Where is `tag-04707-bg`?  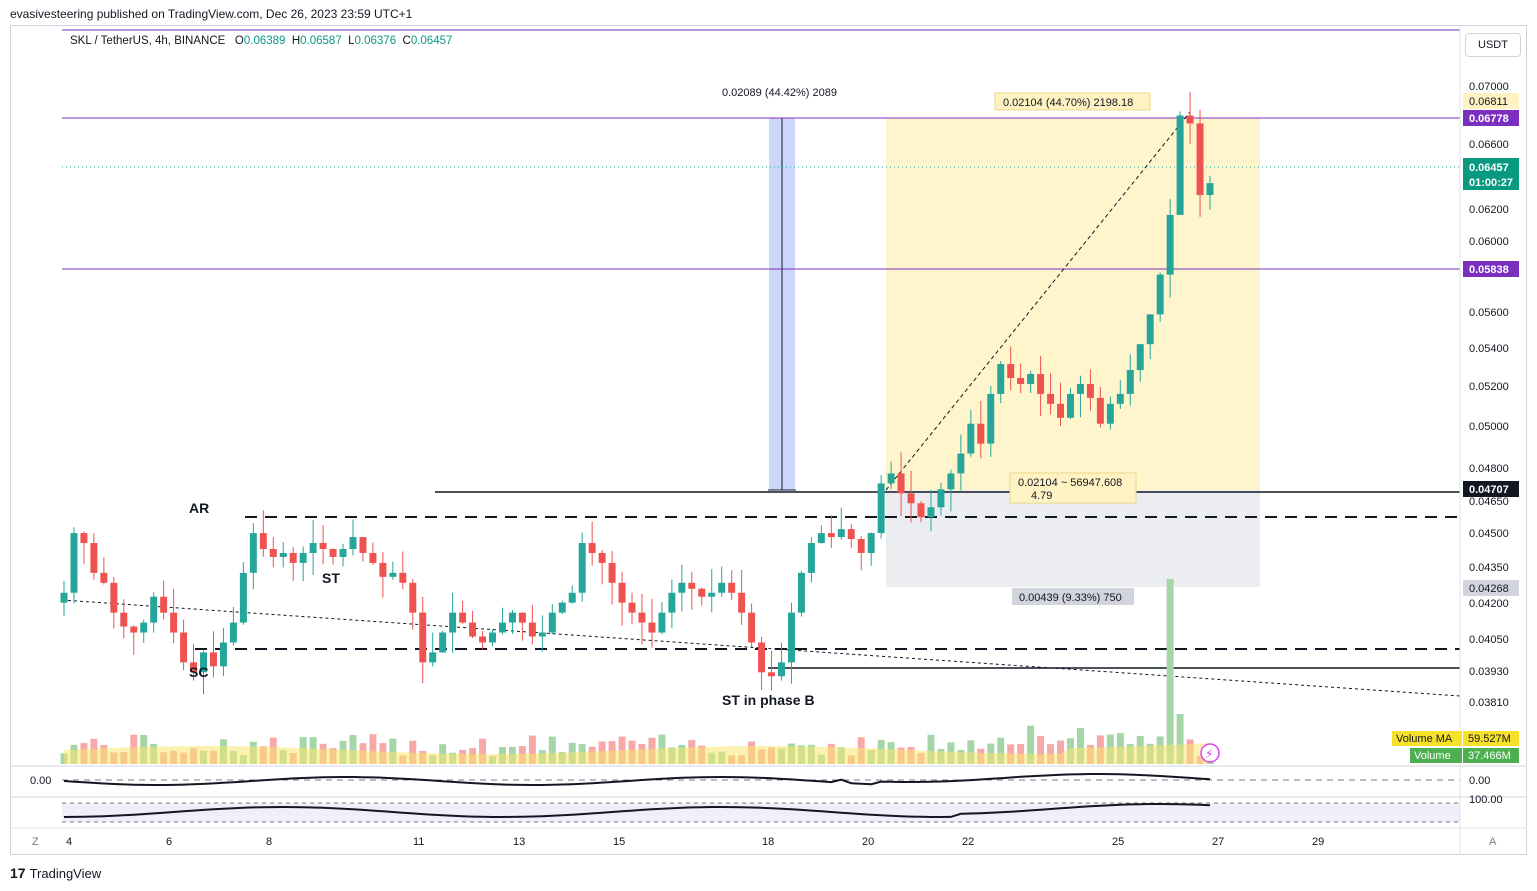
tag-04707-bg is located at coordinates (1491, 489).